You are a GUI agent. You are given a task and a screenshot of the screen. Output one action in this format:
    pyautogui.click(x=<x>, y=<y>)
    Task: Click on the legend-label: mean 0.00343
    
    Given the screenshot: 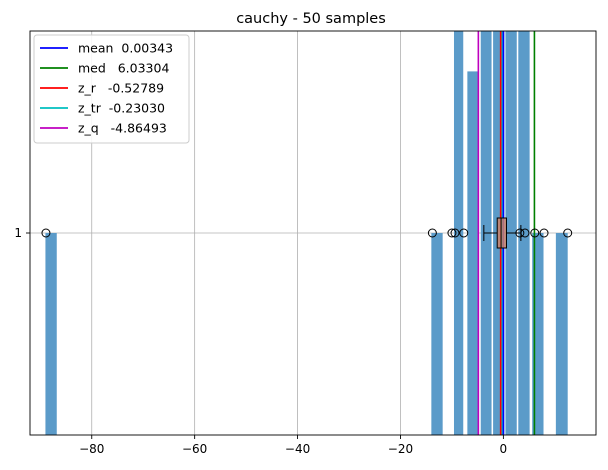 What is the action you would take?
    pyautogui.click(x=125, y=48)
    